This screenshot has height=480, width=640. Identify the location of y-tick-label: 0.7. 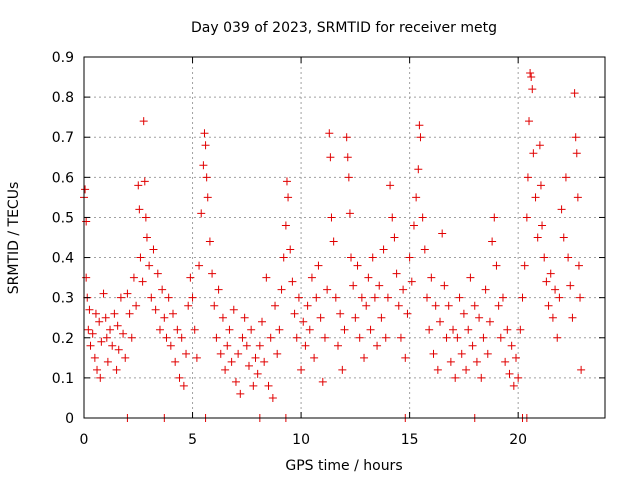
(63, 138).